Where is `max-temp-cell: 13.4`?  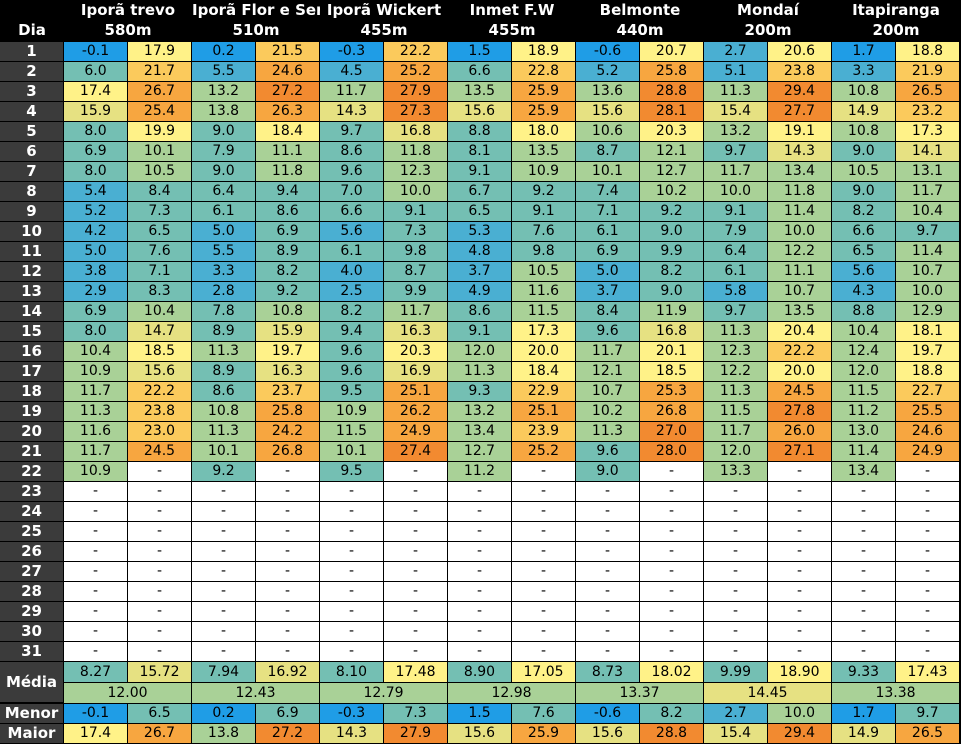
max-temp-cell: 13.4 is located at coordinates (799, 171).